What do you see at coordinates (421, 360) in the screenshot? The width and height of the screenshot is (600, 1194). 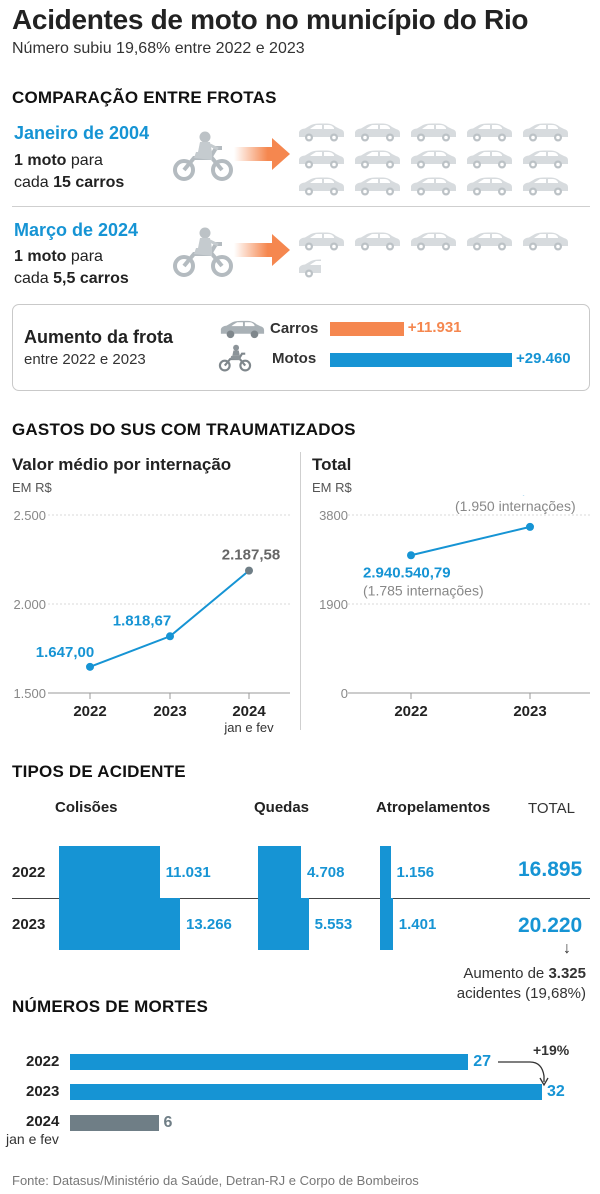 I see `growth-bar-motos` at bounding box center [421, 360].